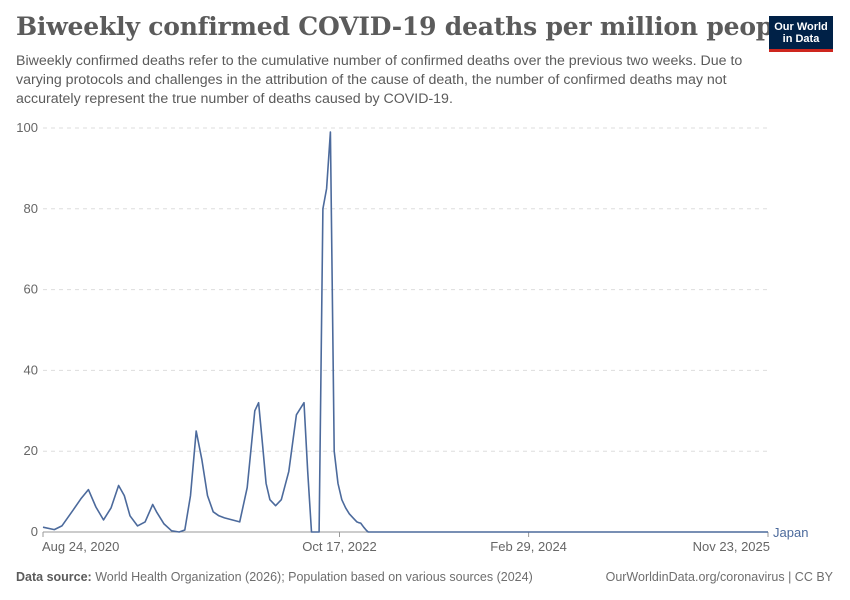  What do you see at coordinates (34, 531) in the screenshot?
I see `y-tick-label: 0` at bounding box center [34, 531].